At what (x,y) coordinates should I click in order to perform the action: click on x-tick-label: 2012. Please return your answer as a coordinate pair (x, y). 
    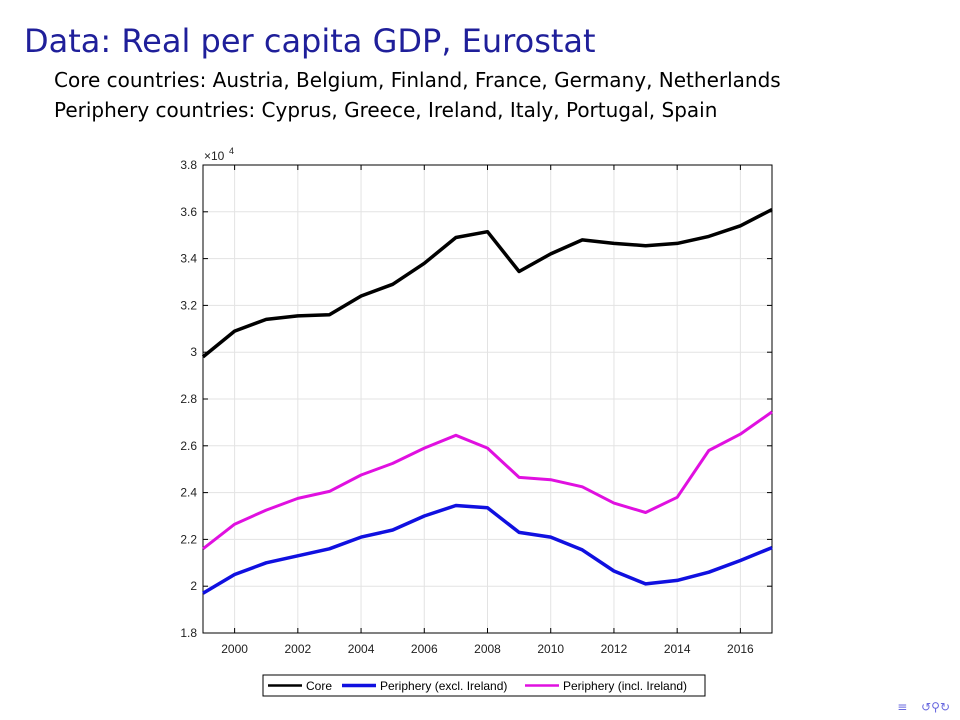
    Looking at the image, I should click on (614, 649).